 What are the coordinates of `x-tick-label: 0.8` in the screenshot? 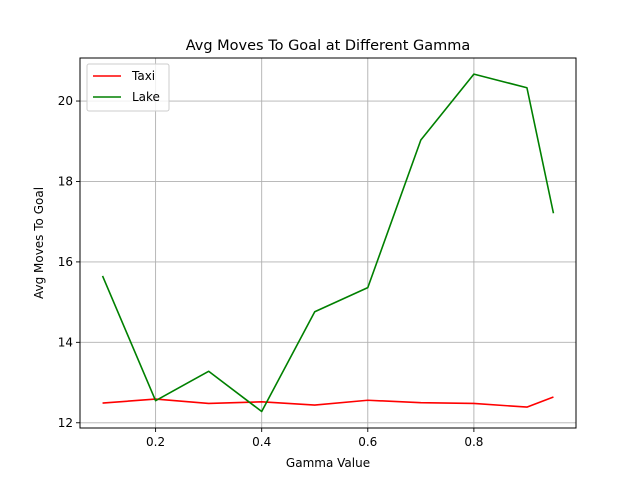 It's located at (473, 442).